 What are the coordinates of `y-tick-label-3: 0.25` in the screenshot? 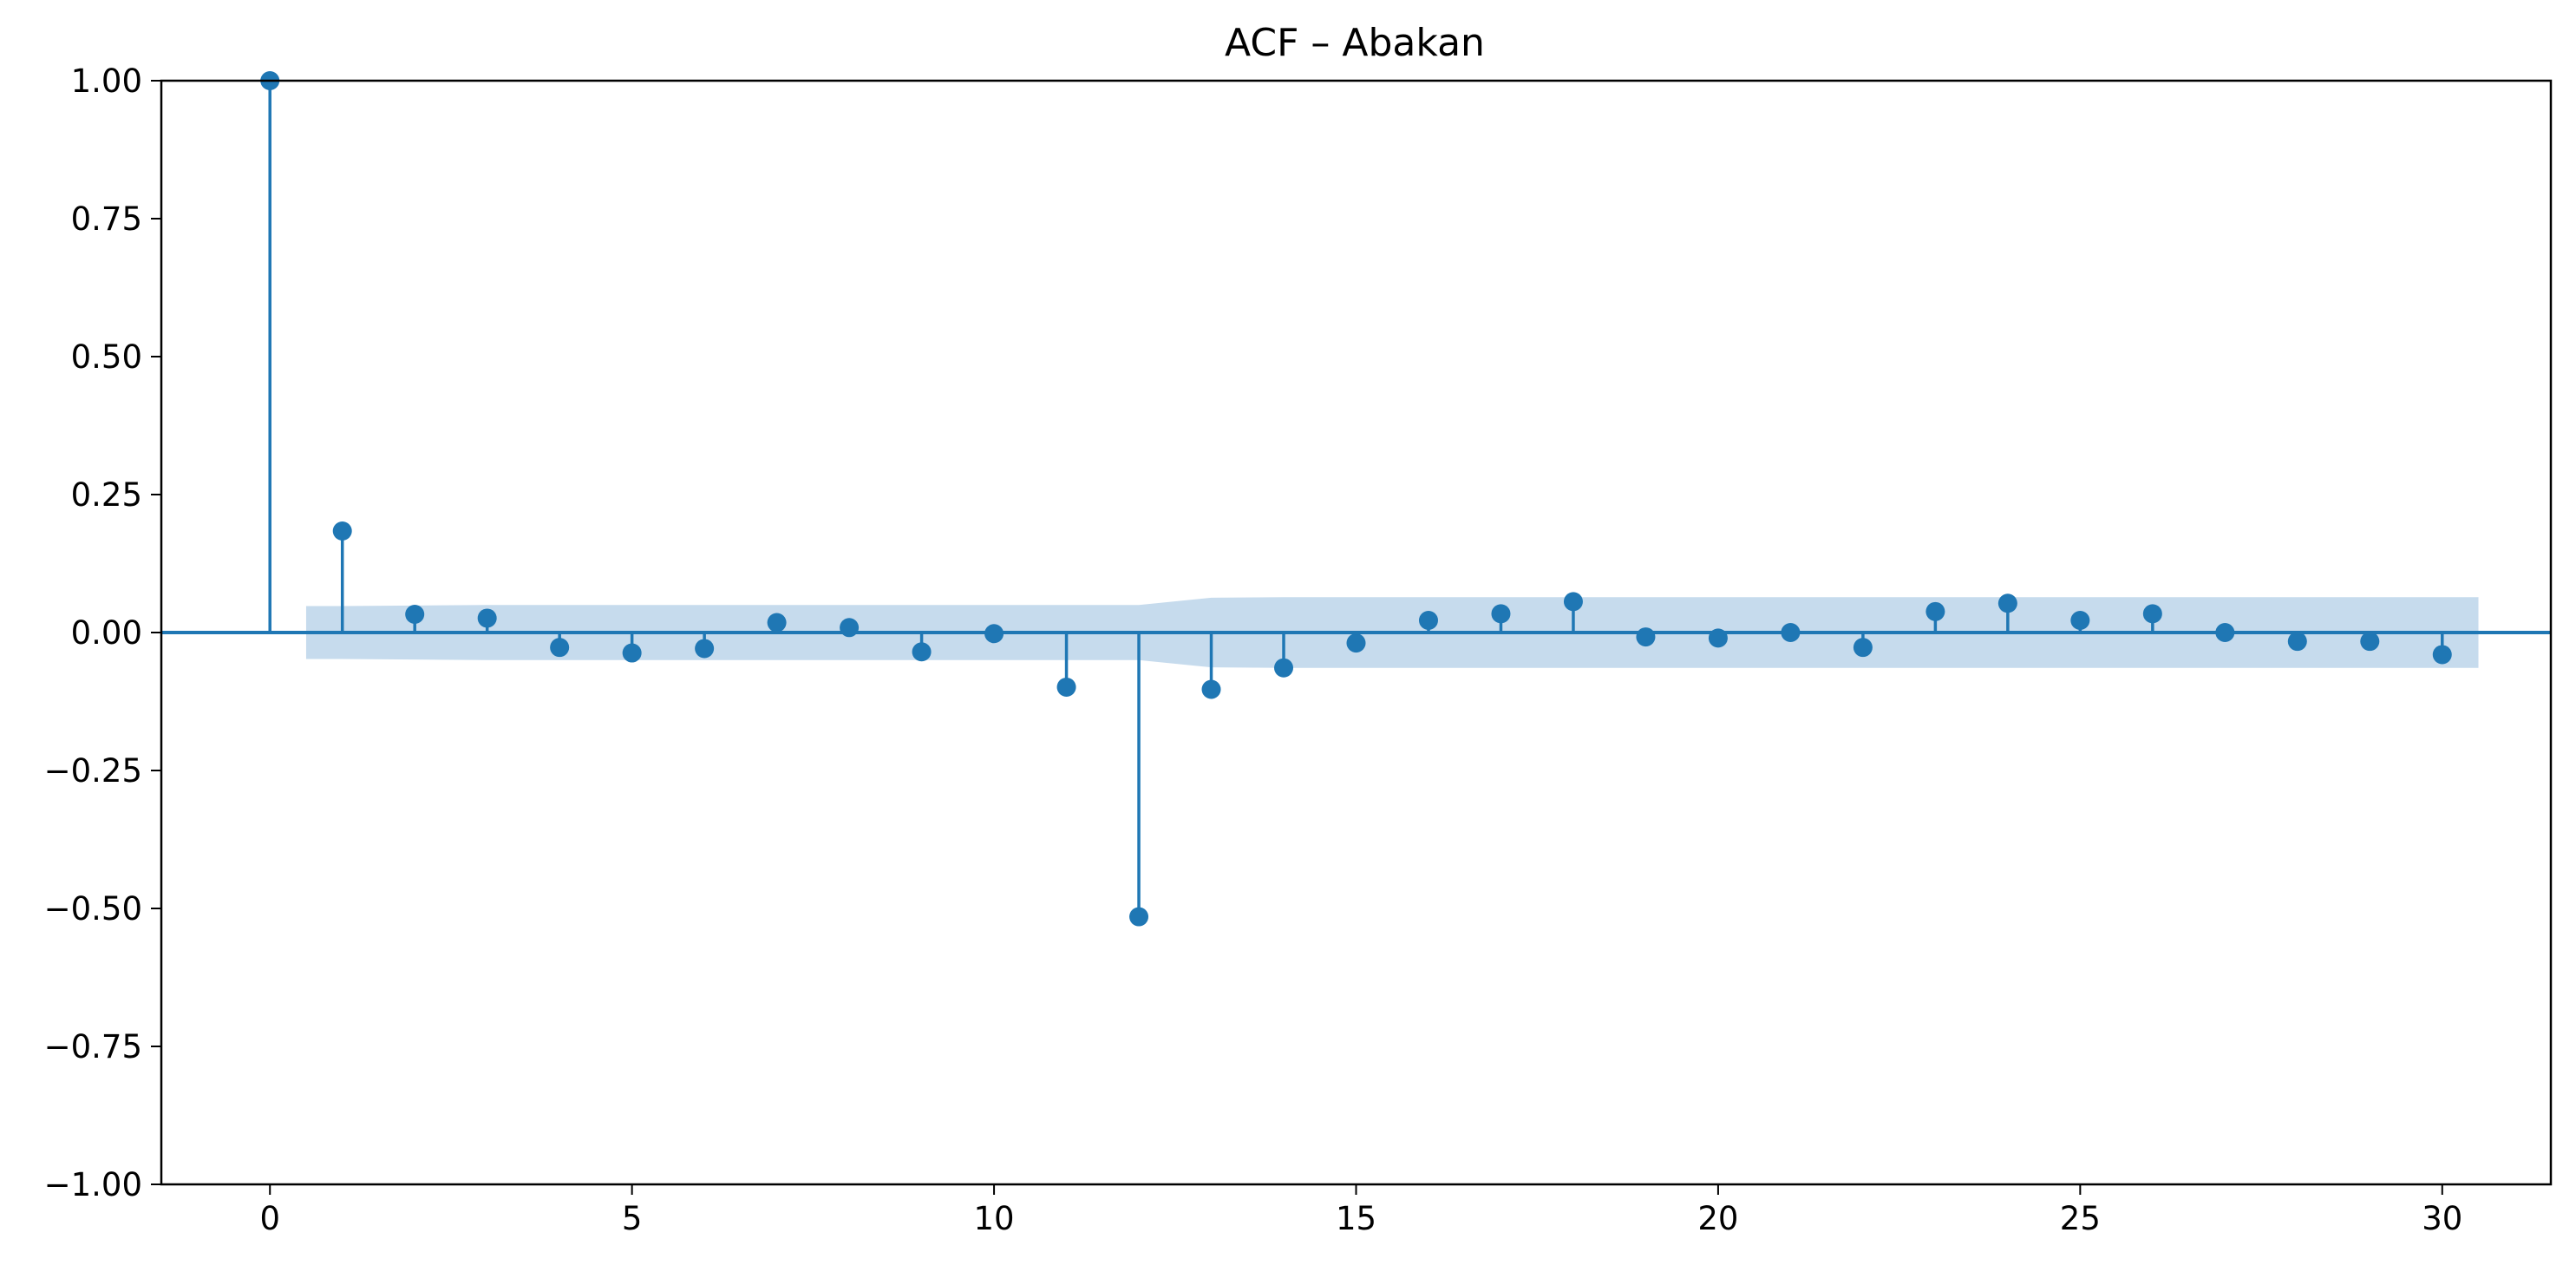 It's located at (106, 495).